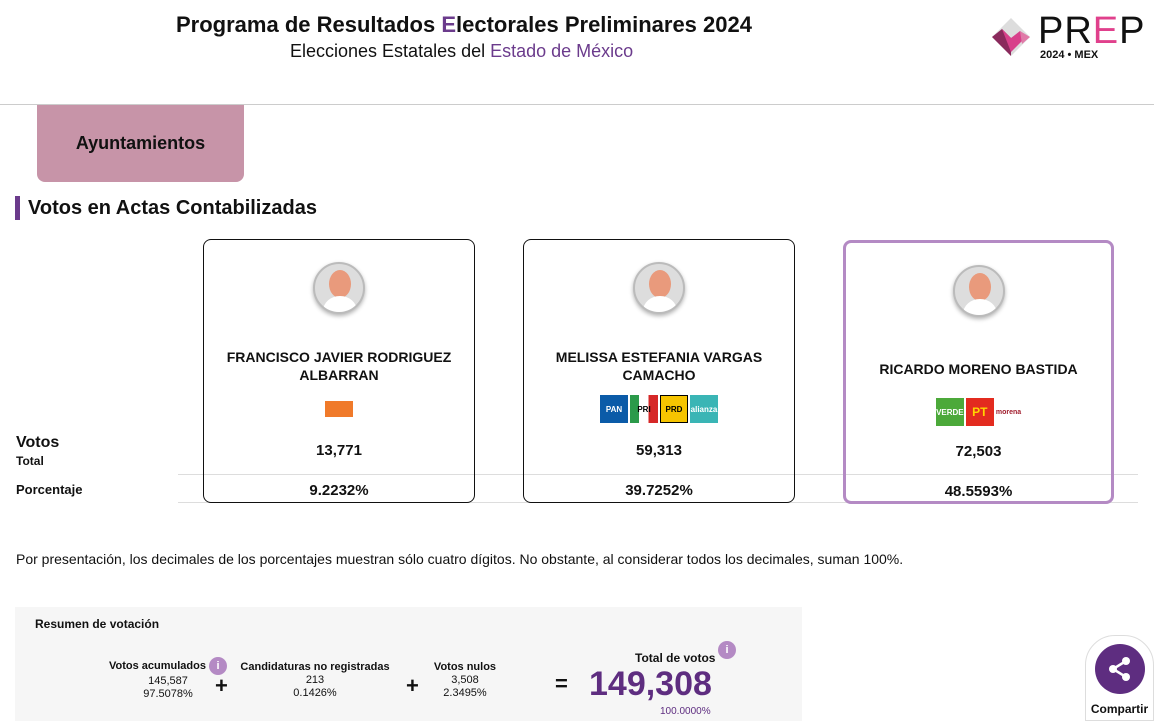 The width and height of the screenshot is (1154, 721). I want to click on alianza-logo-icon: alianza, so click(704, 409).